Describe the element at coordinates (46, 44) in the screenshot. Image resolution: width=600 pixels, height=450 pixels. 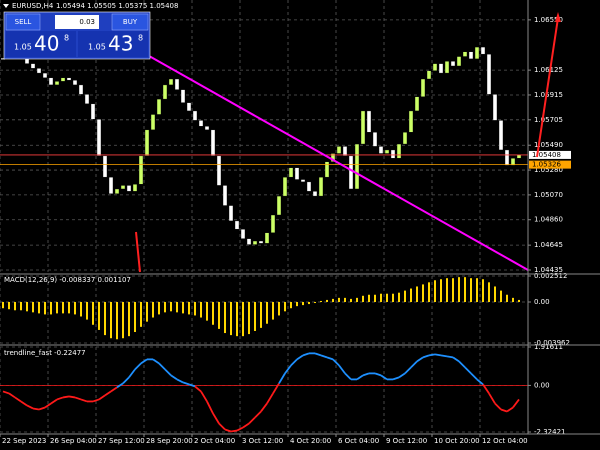
I see `bid-pips: 40` at that location.